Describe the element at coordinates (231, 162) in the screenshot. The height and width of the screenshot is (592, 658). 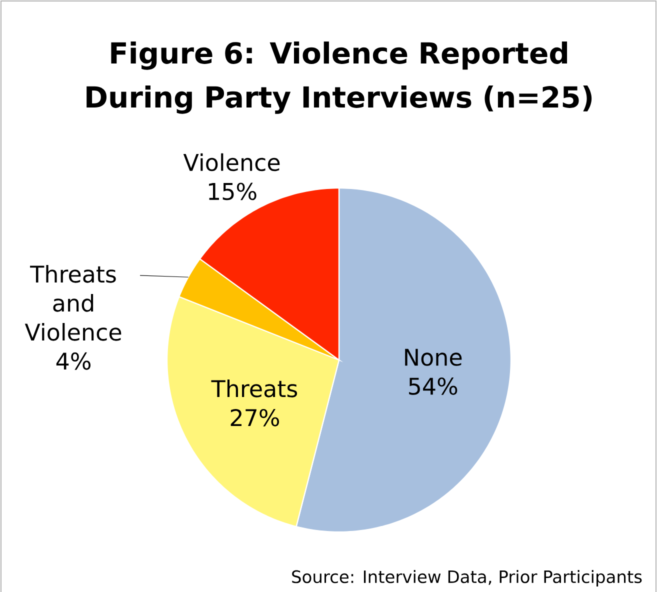
I see `slice-label: Violence` at that location.